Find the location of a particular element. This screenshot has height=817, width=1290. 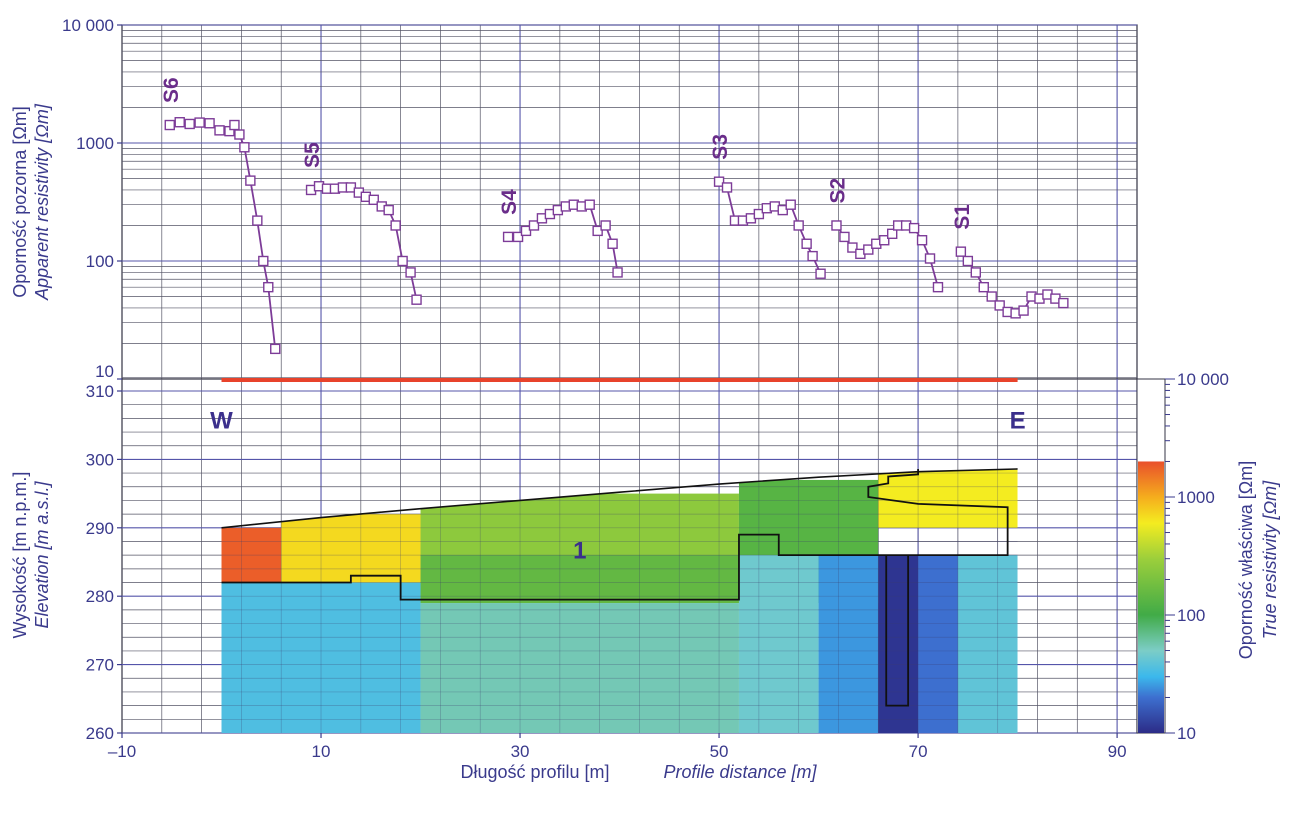

colorbar-tick-label: 100 is located at coordinates (1191, 615).